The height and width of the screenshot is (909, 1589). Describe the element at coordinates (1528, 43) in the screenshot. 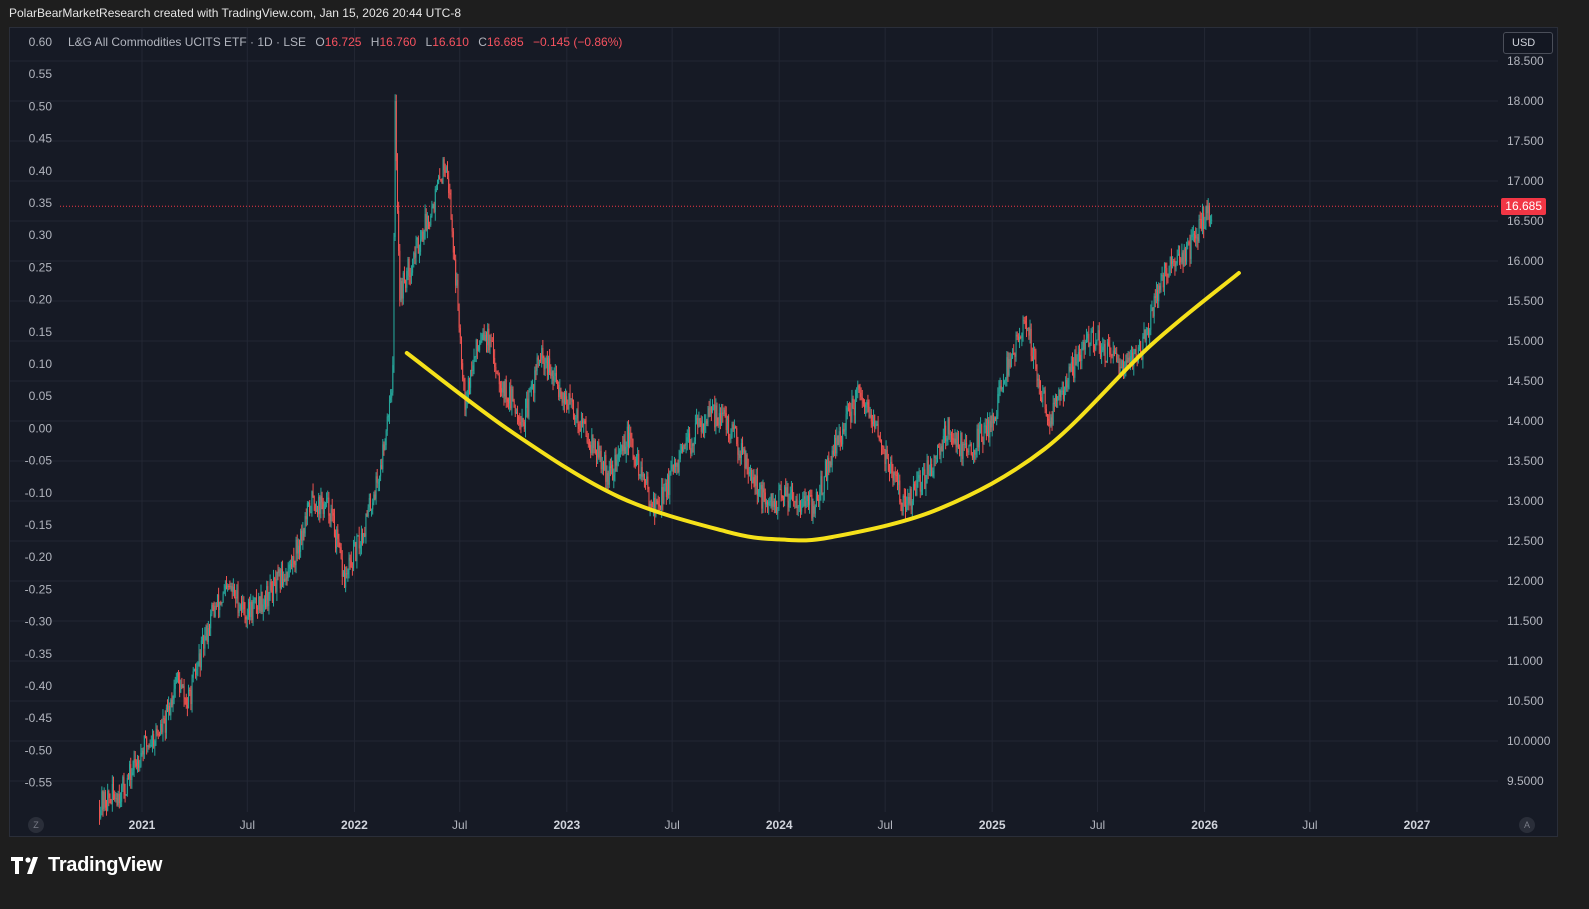

I see `currency-button: USD` at that location.